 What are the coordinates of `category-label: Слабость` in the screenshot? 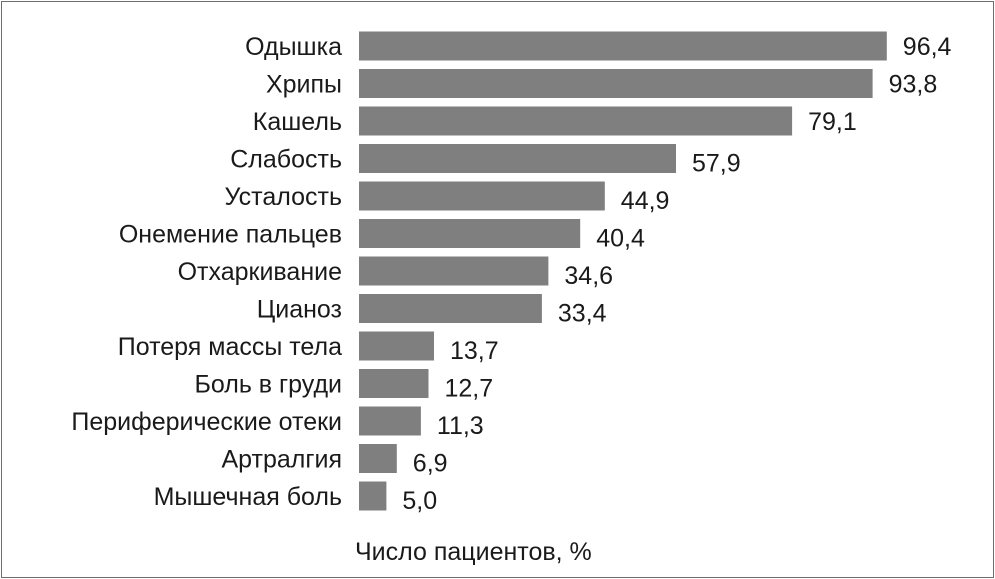 It's located at (286, 160).